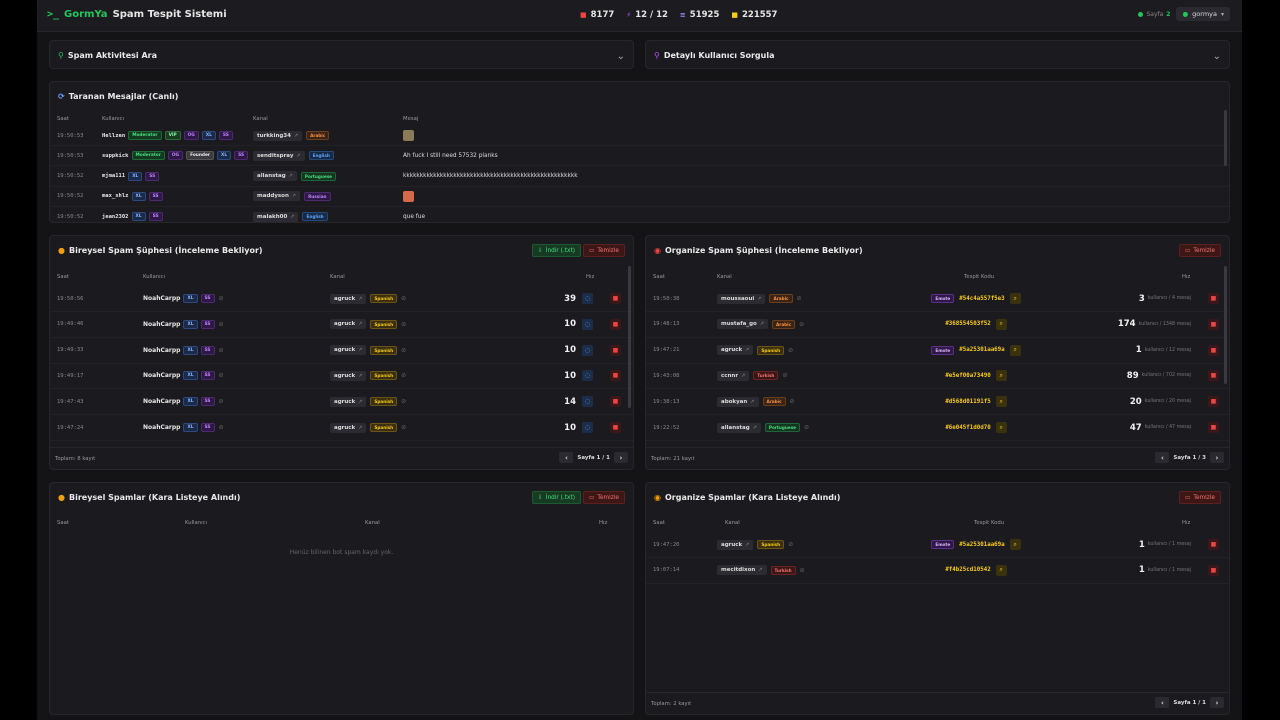 This screenshot has width=1280, height=720. Describe the element at coordinates (621, 457) in the screenshot. I see `next-page-button: ›` at that location.